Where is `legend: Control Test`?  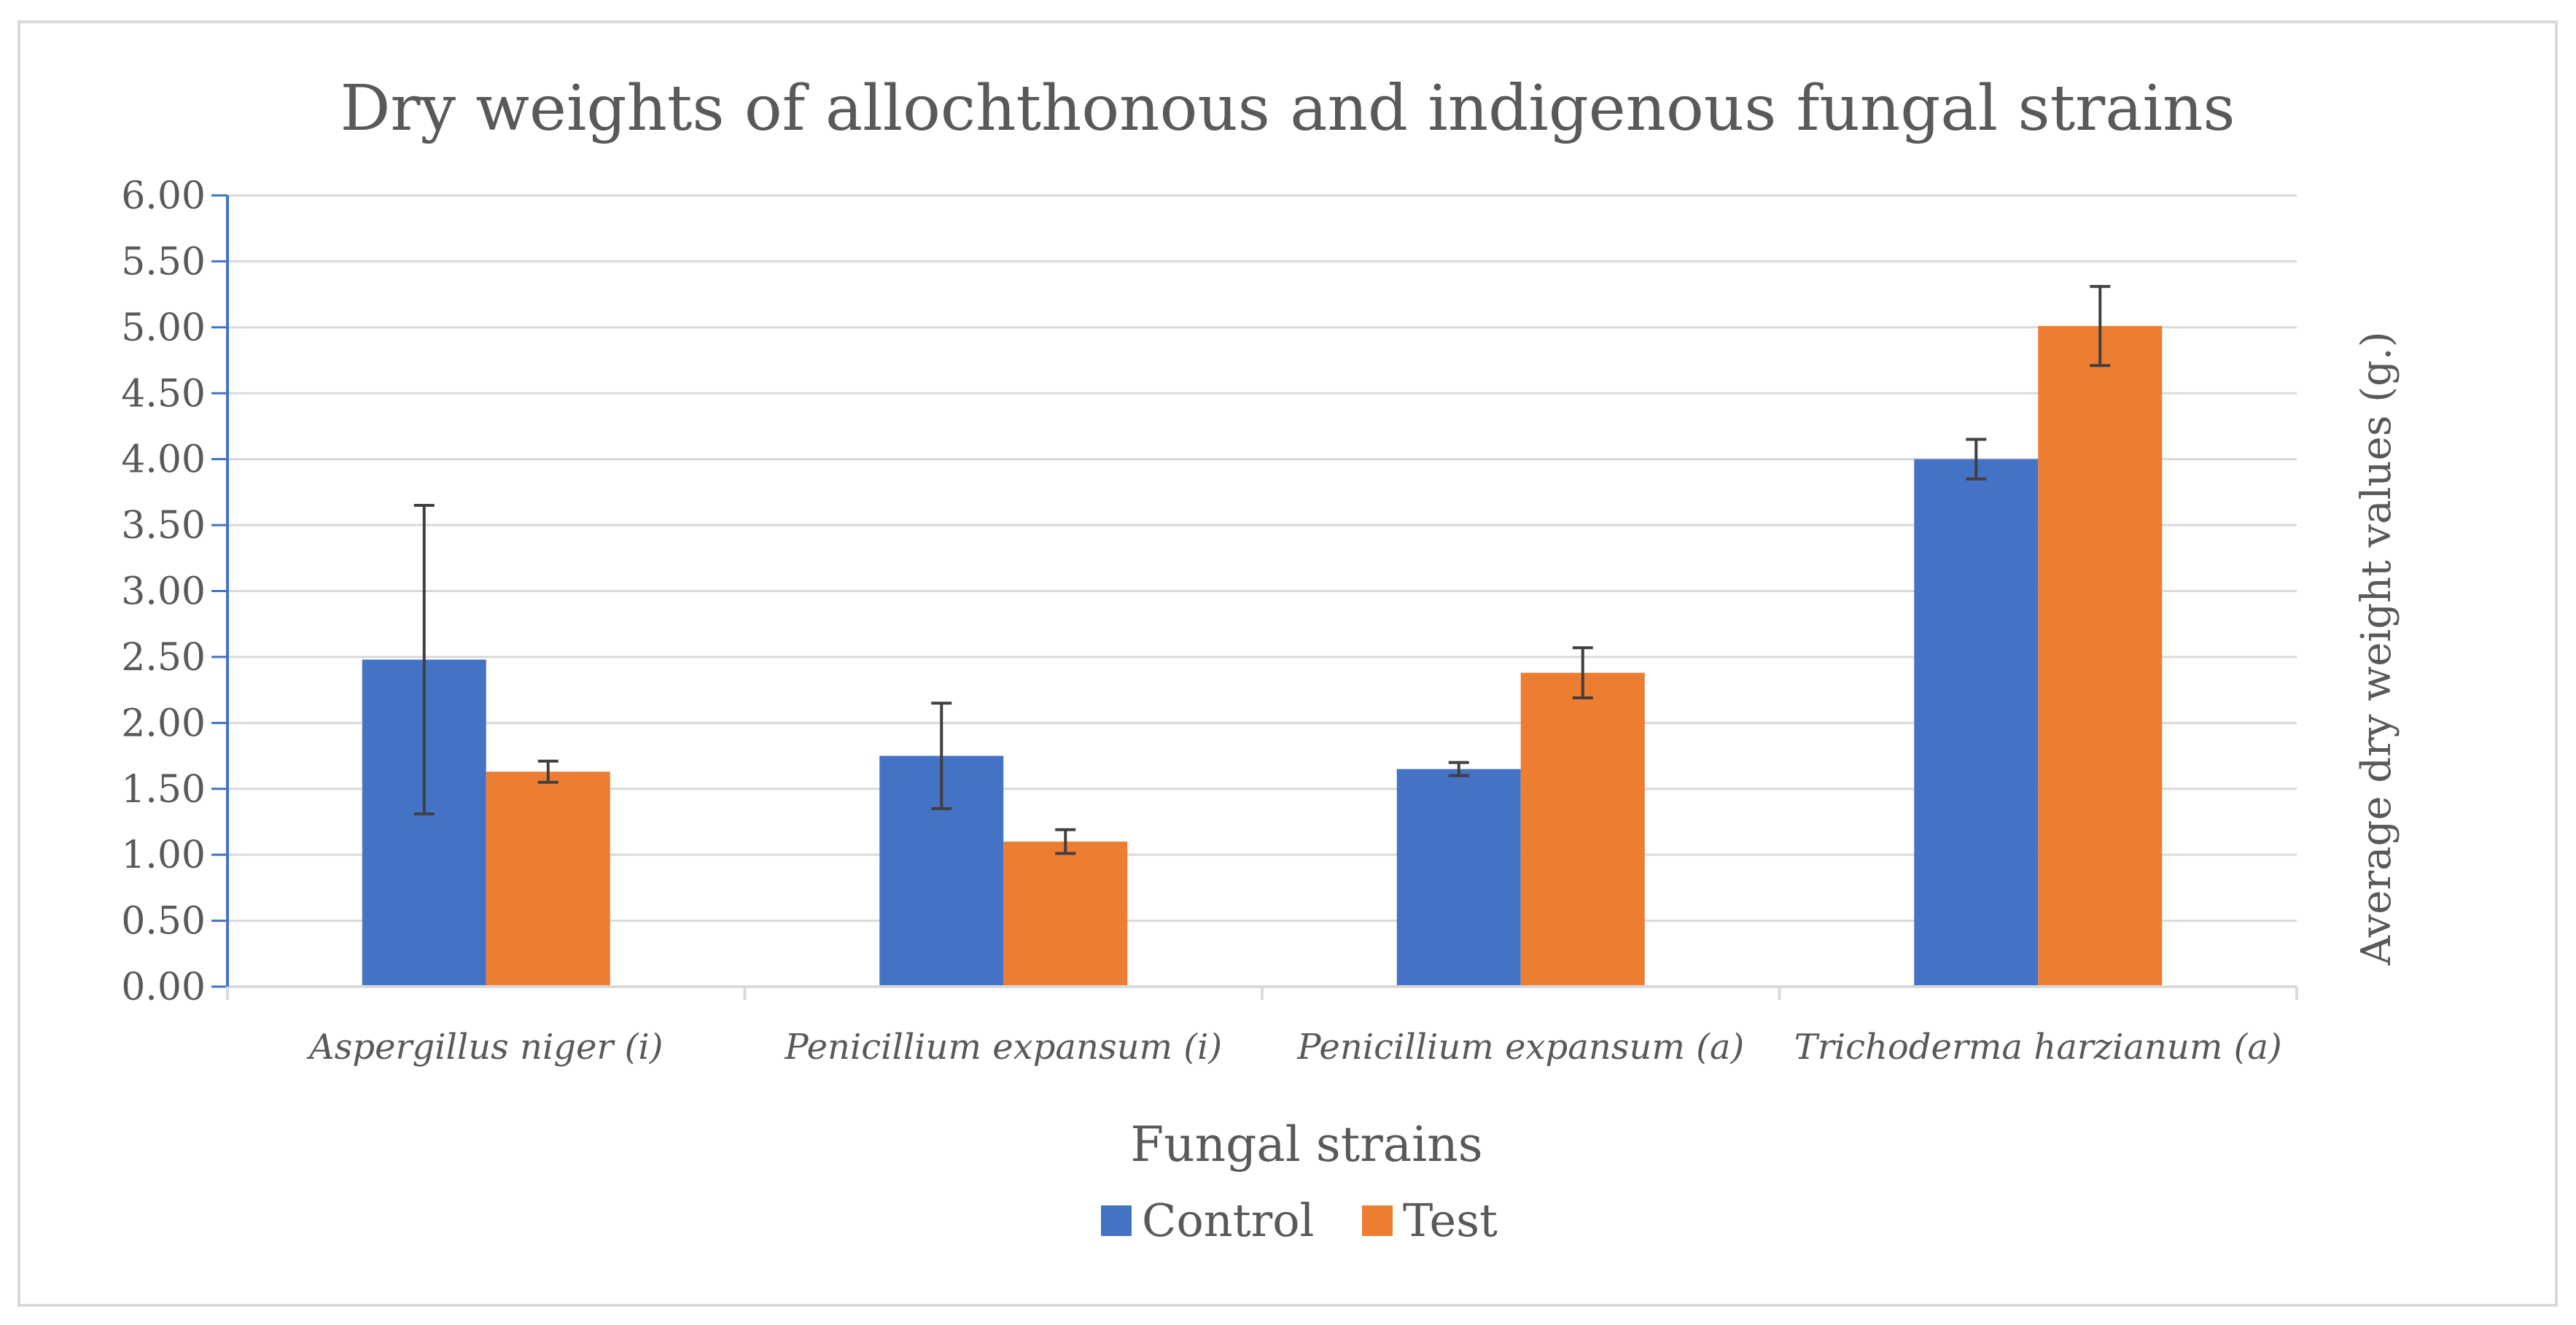
legend: Control Test is located at coordinates (1299, 1220).